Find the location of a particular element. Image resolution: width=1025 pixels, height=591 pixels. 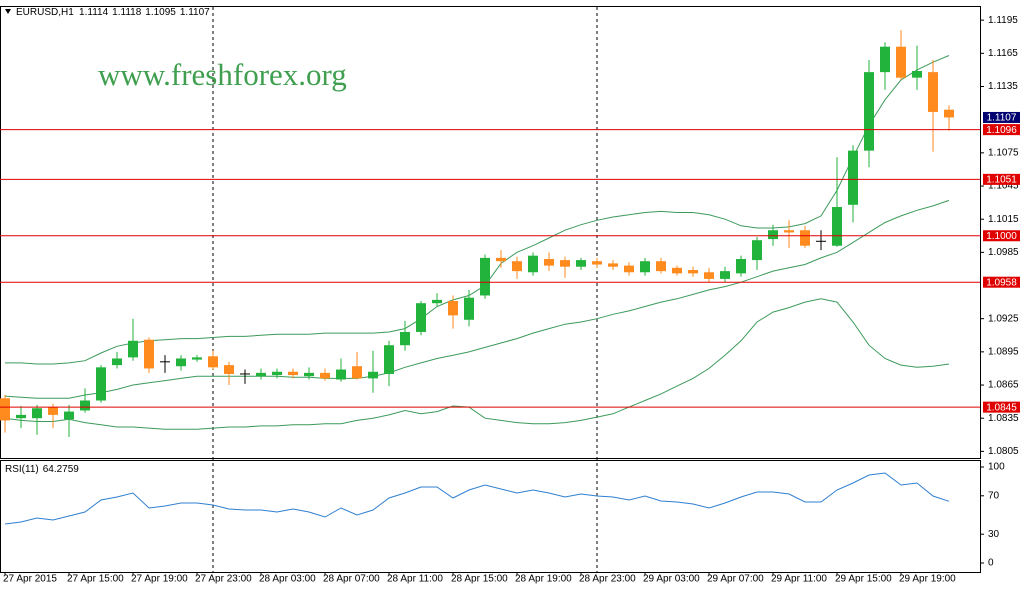

y-tick-label: 1.0865 is located at coordinates (1003, 385).